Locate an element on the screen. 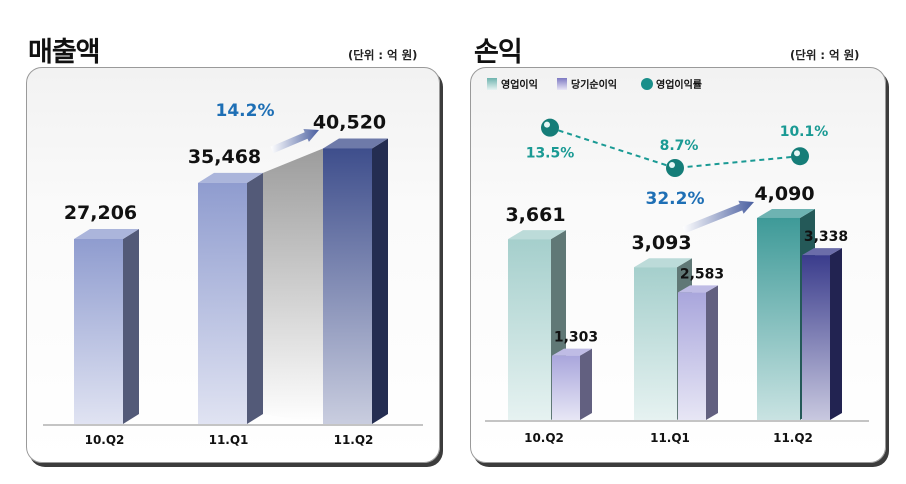 The height and width of the screenshot is (484, 906). profit-title: 손익 is located at coordinates (498, 52).